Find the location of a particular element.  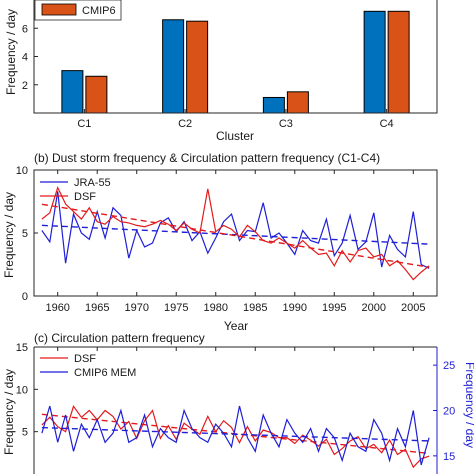

bar-cmip6-c4 is located at coordinates (398, 62).